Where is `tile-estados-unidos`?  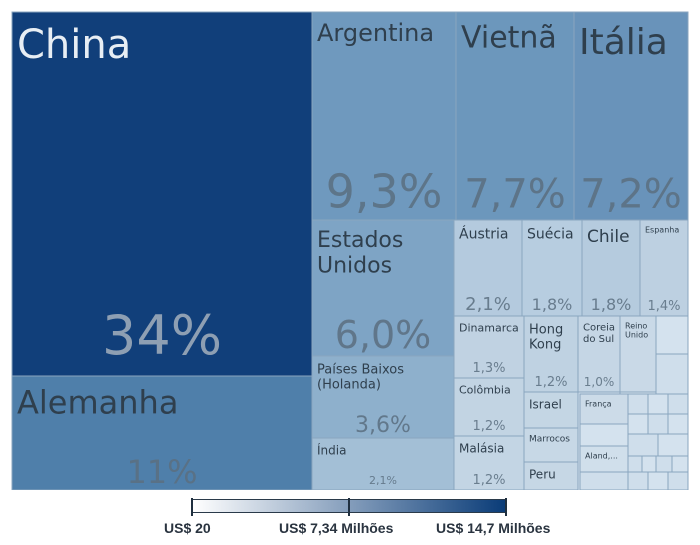 tile-estados-unidos is located at coordinates (383, 288).